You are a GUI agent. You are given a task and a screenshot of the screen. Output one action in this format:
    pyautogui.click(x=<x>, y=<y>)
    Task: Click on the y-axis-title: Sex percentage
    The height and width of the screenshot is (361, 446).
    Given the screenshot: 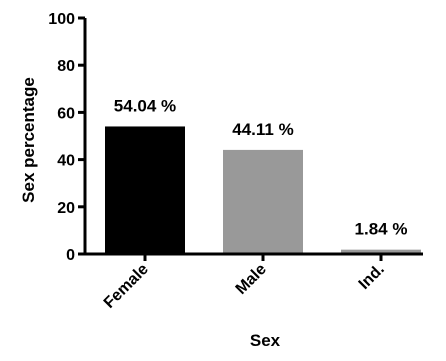 What is the action you would take?
    pyautogui.click(x=28, y=140)
    